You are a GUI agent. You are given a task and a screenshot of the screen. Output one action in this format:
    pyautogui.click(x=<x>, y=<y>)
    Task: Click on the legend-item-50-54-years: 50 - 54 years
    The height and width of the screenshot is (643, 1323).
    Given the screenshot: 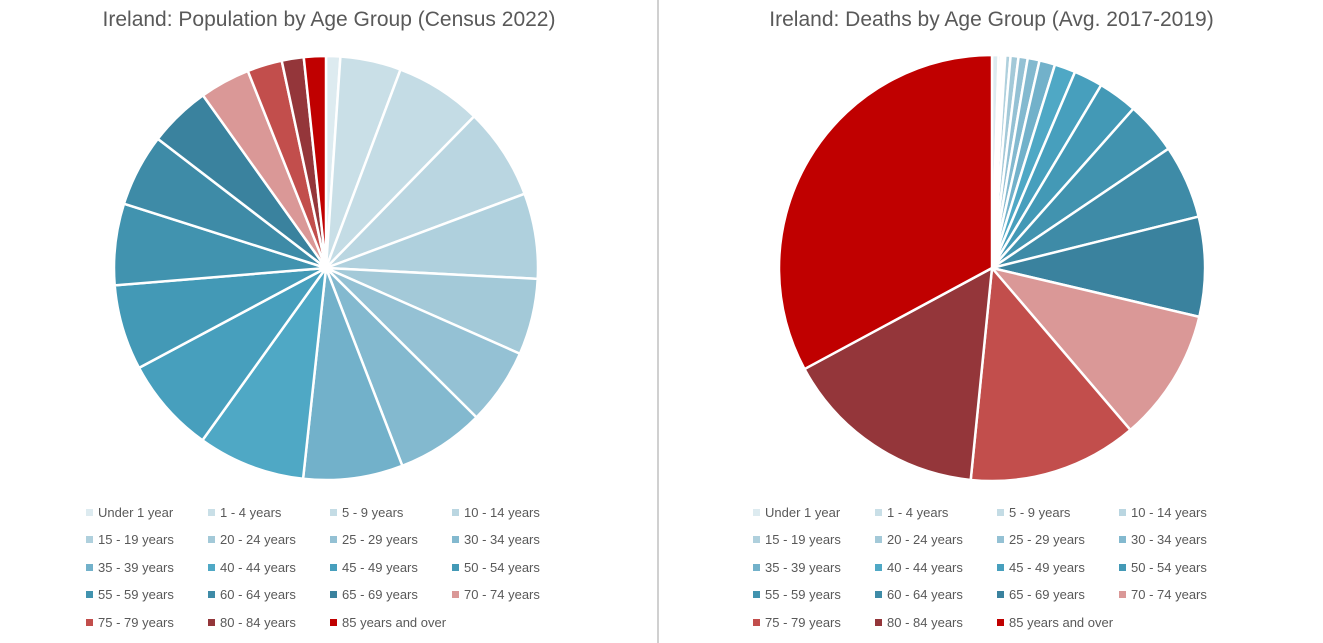 What is the action you would take?
    pyautogui.click(x=1180, y=567)
    